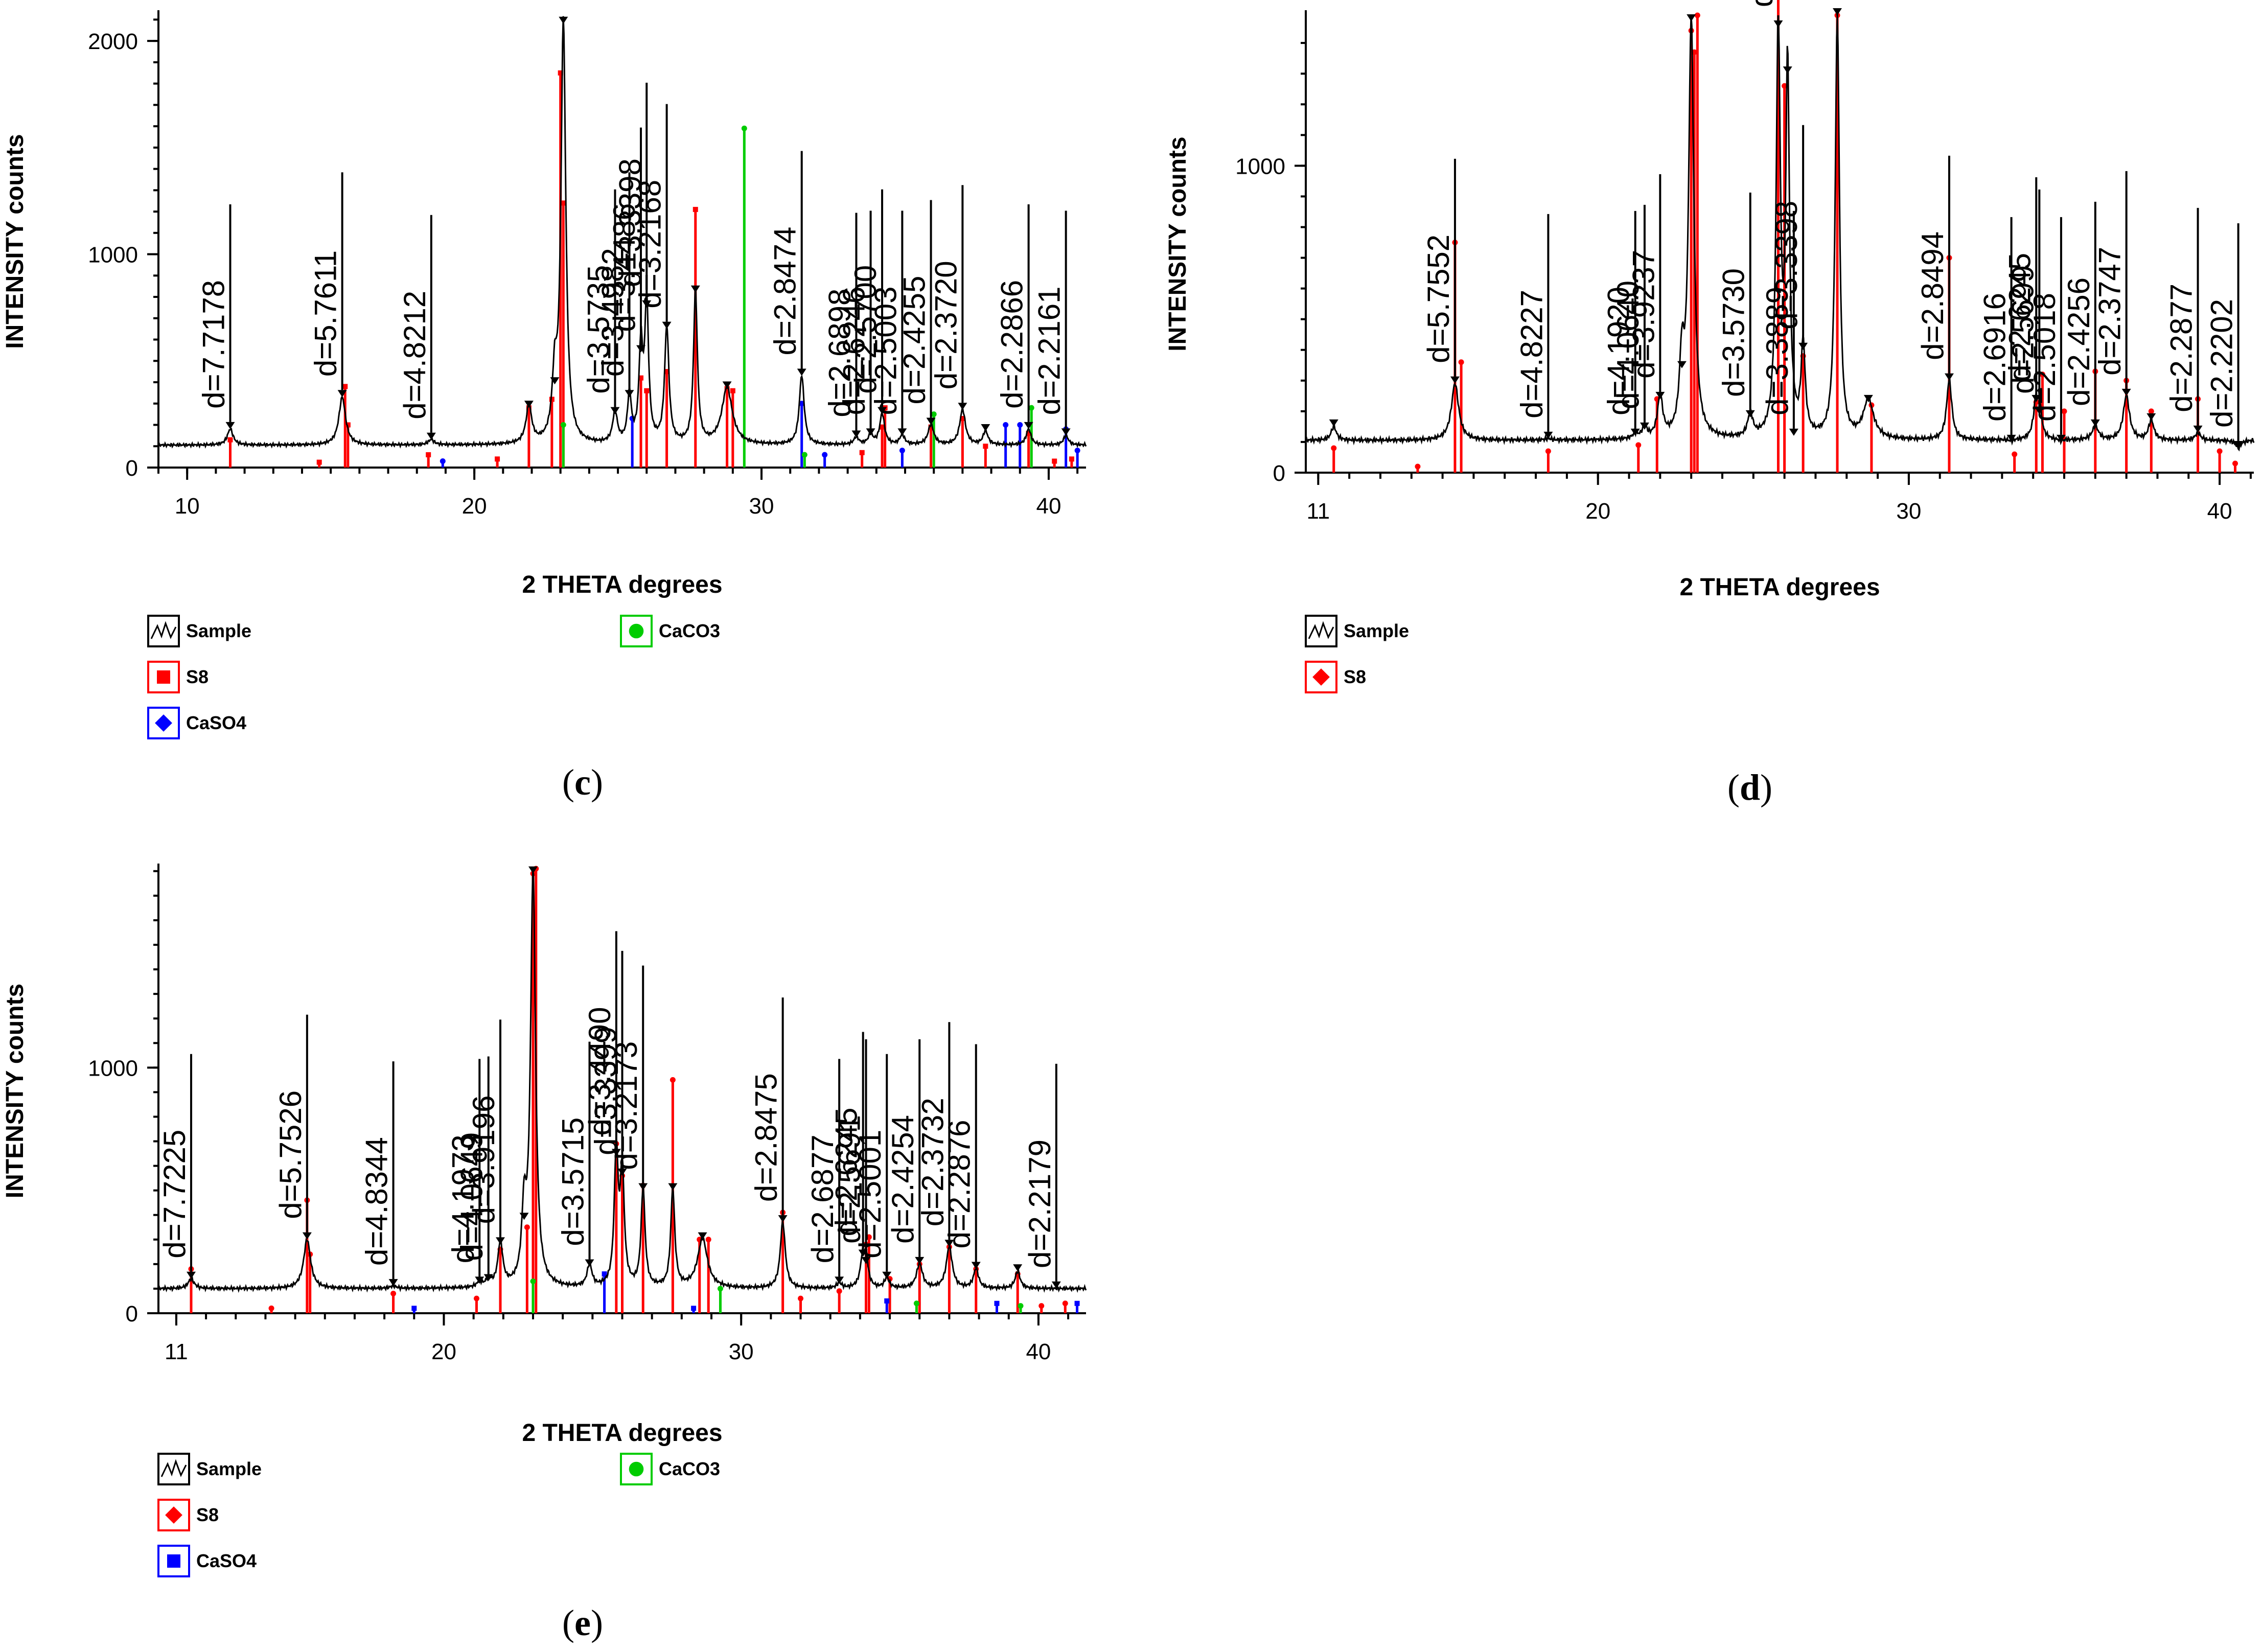  Describe the element at coordinates (1321, 677) in the screenshot. I see `legend-box` at that location.